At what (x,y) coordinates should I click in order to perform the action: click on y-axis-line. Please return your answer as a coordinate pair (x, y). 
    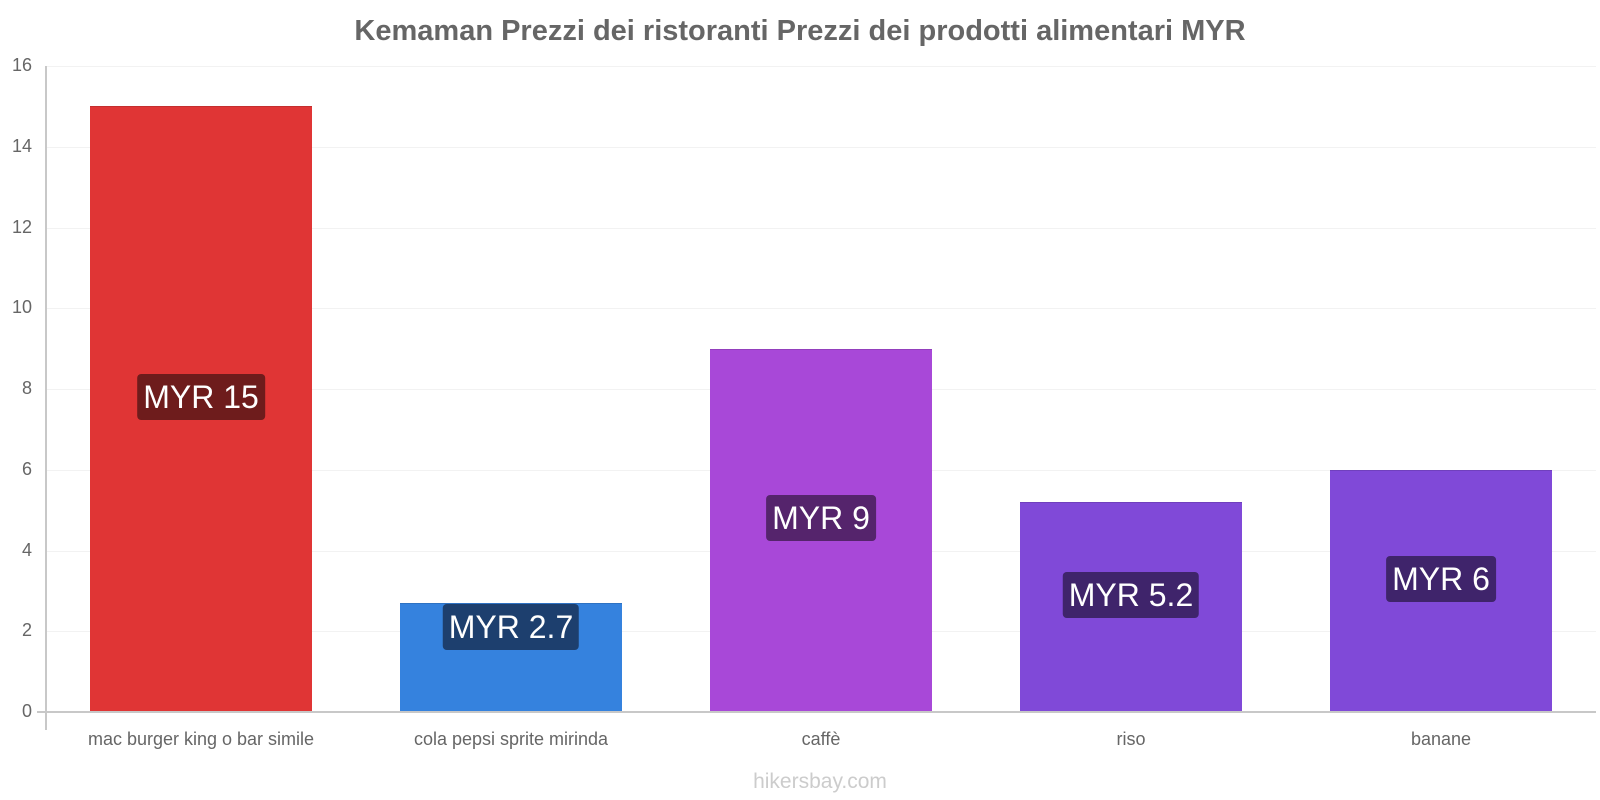
    Looking at the image, I should click on (46, 398).